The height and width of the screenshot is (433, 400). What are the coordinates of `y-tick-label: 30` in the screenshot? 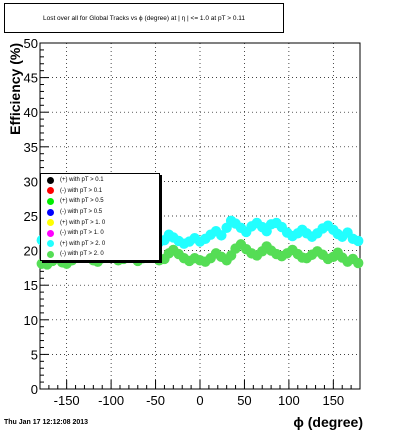 It's located at (31, 181).